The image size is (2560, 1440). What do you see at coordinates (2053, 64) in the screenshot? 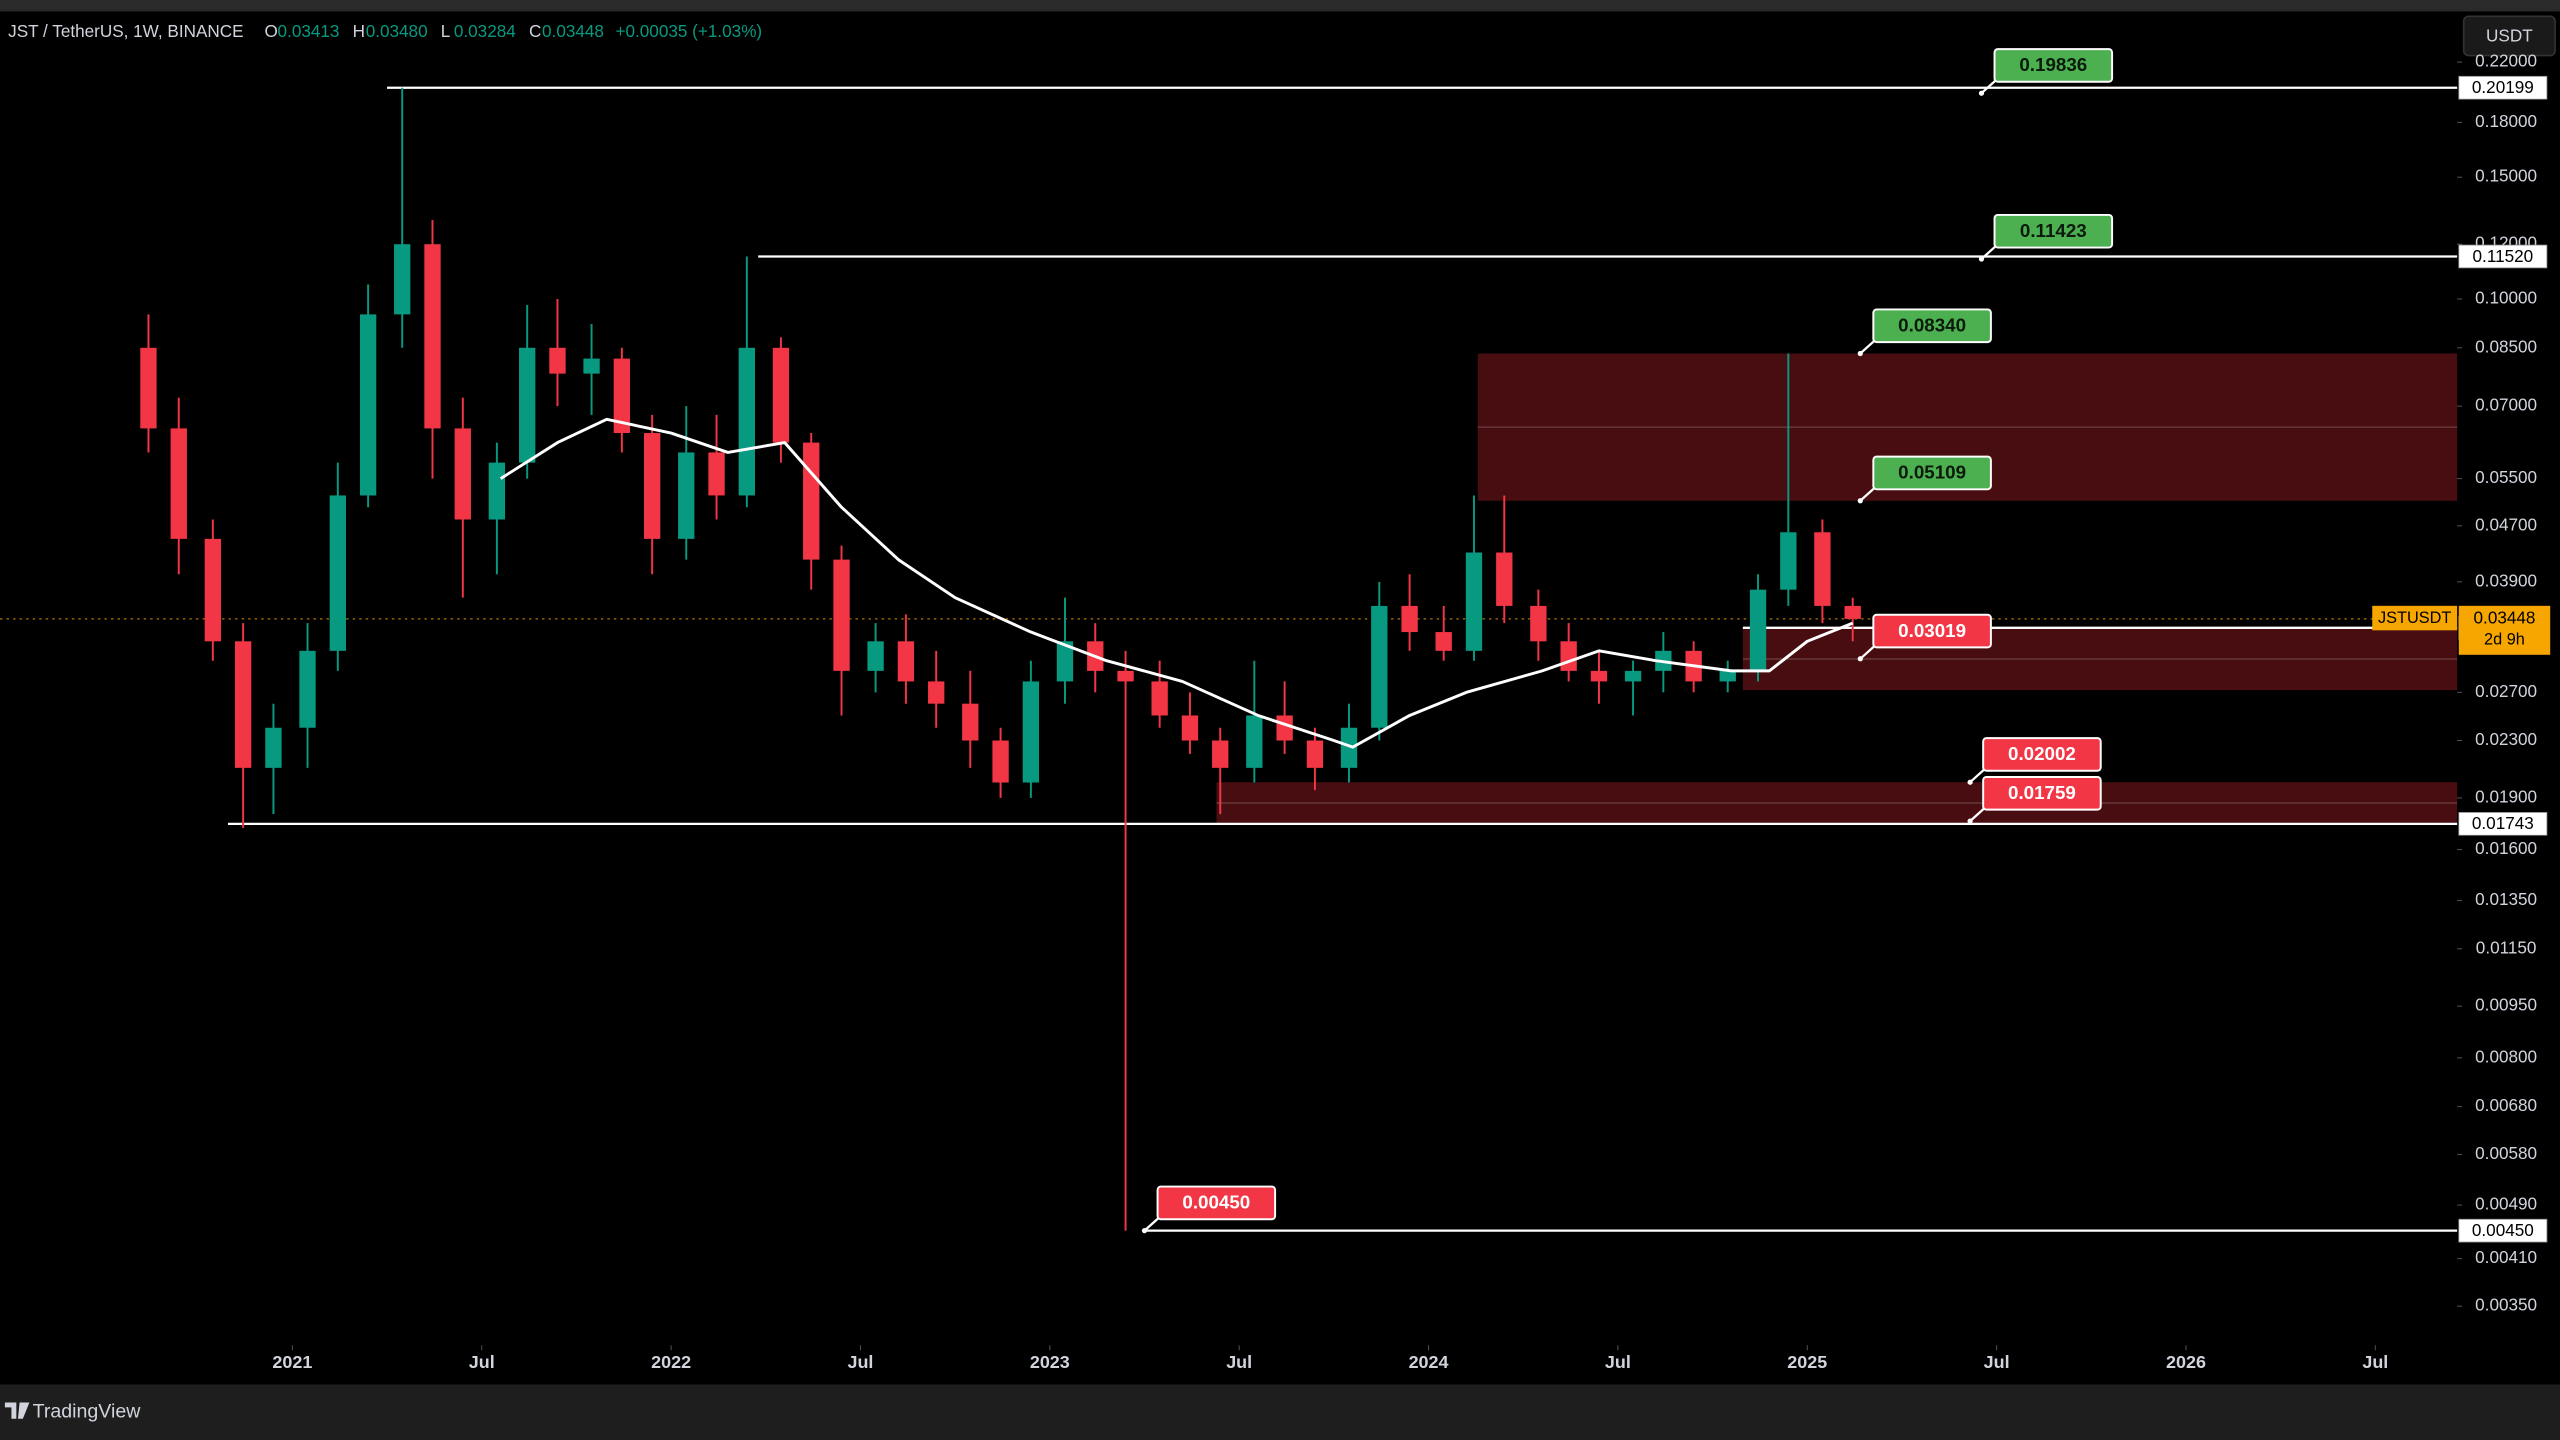
I see `callout-label: 0.19836` at bounding box center [2053, 64].